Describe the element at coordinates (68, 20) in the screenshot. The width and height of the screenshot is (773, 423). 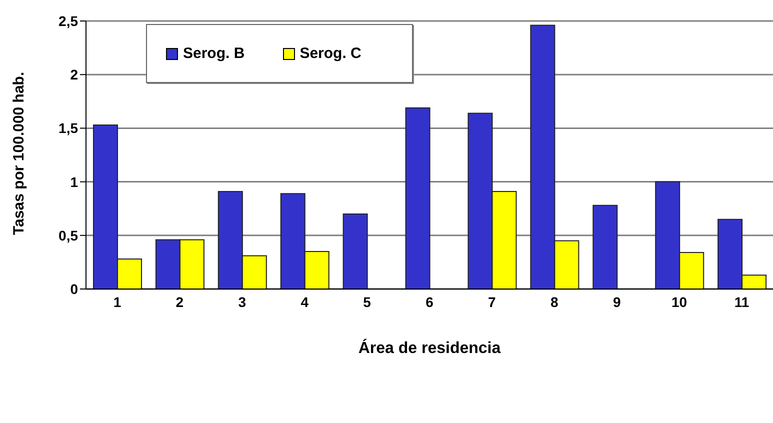
I see `y-tick-label: 2,5` at that location.